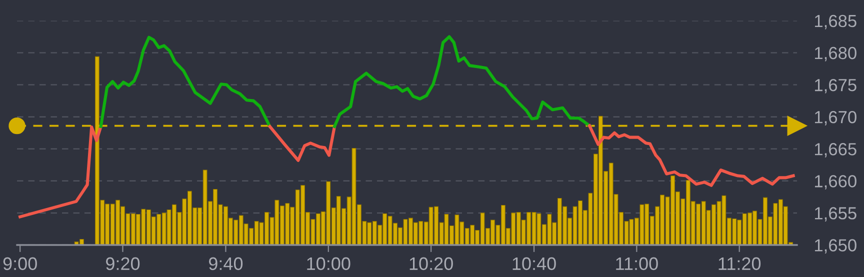  I want to click on x-tick-label: 9:00, so click(20, 263).